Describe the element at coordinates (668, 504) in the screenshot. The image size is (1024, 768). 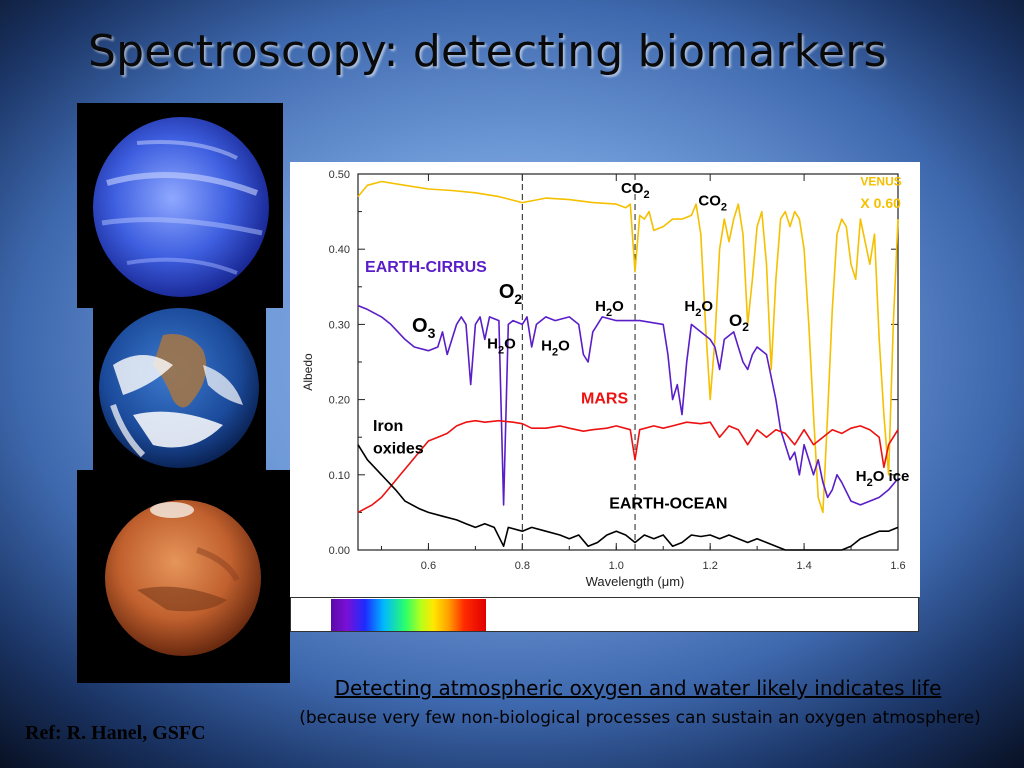
I see `annotation-label: EARTH-OCEAN` at that location.